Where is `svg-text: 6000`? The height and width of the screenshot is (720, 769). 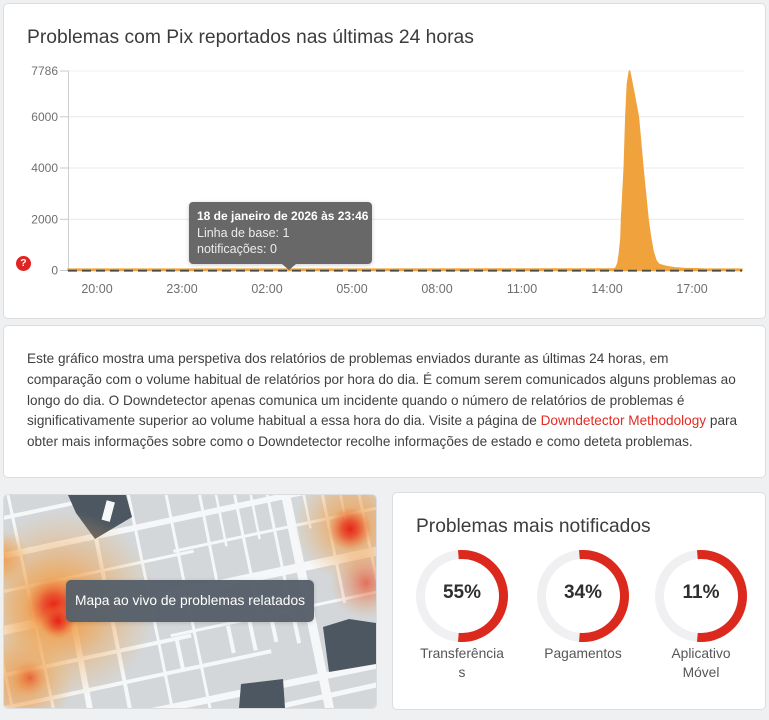
svg-text: 6000 is located at coordinates (44, 117).